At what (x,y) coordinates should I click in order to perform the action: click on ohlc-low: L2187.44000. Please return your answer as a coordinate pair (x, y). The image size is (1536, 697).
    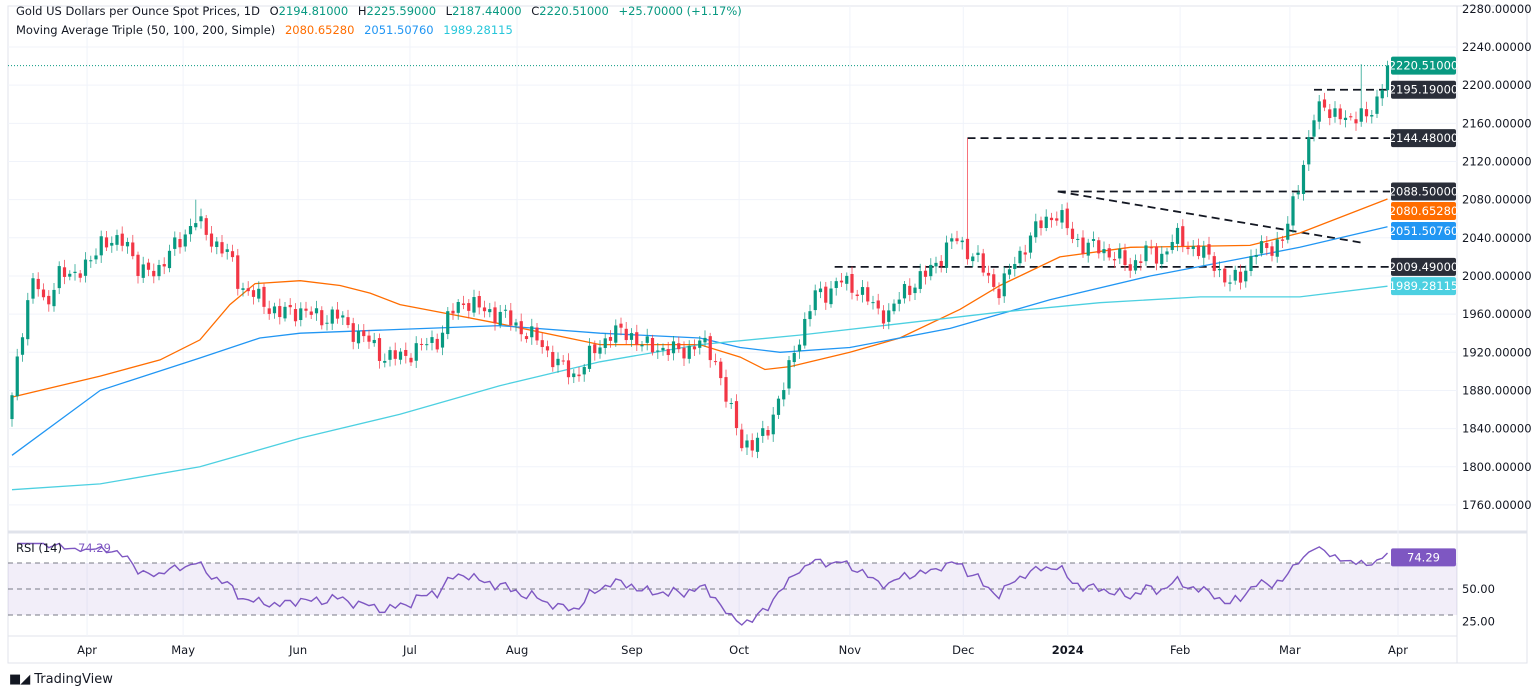
    Looking at the image, I should click on (483, 11).